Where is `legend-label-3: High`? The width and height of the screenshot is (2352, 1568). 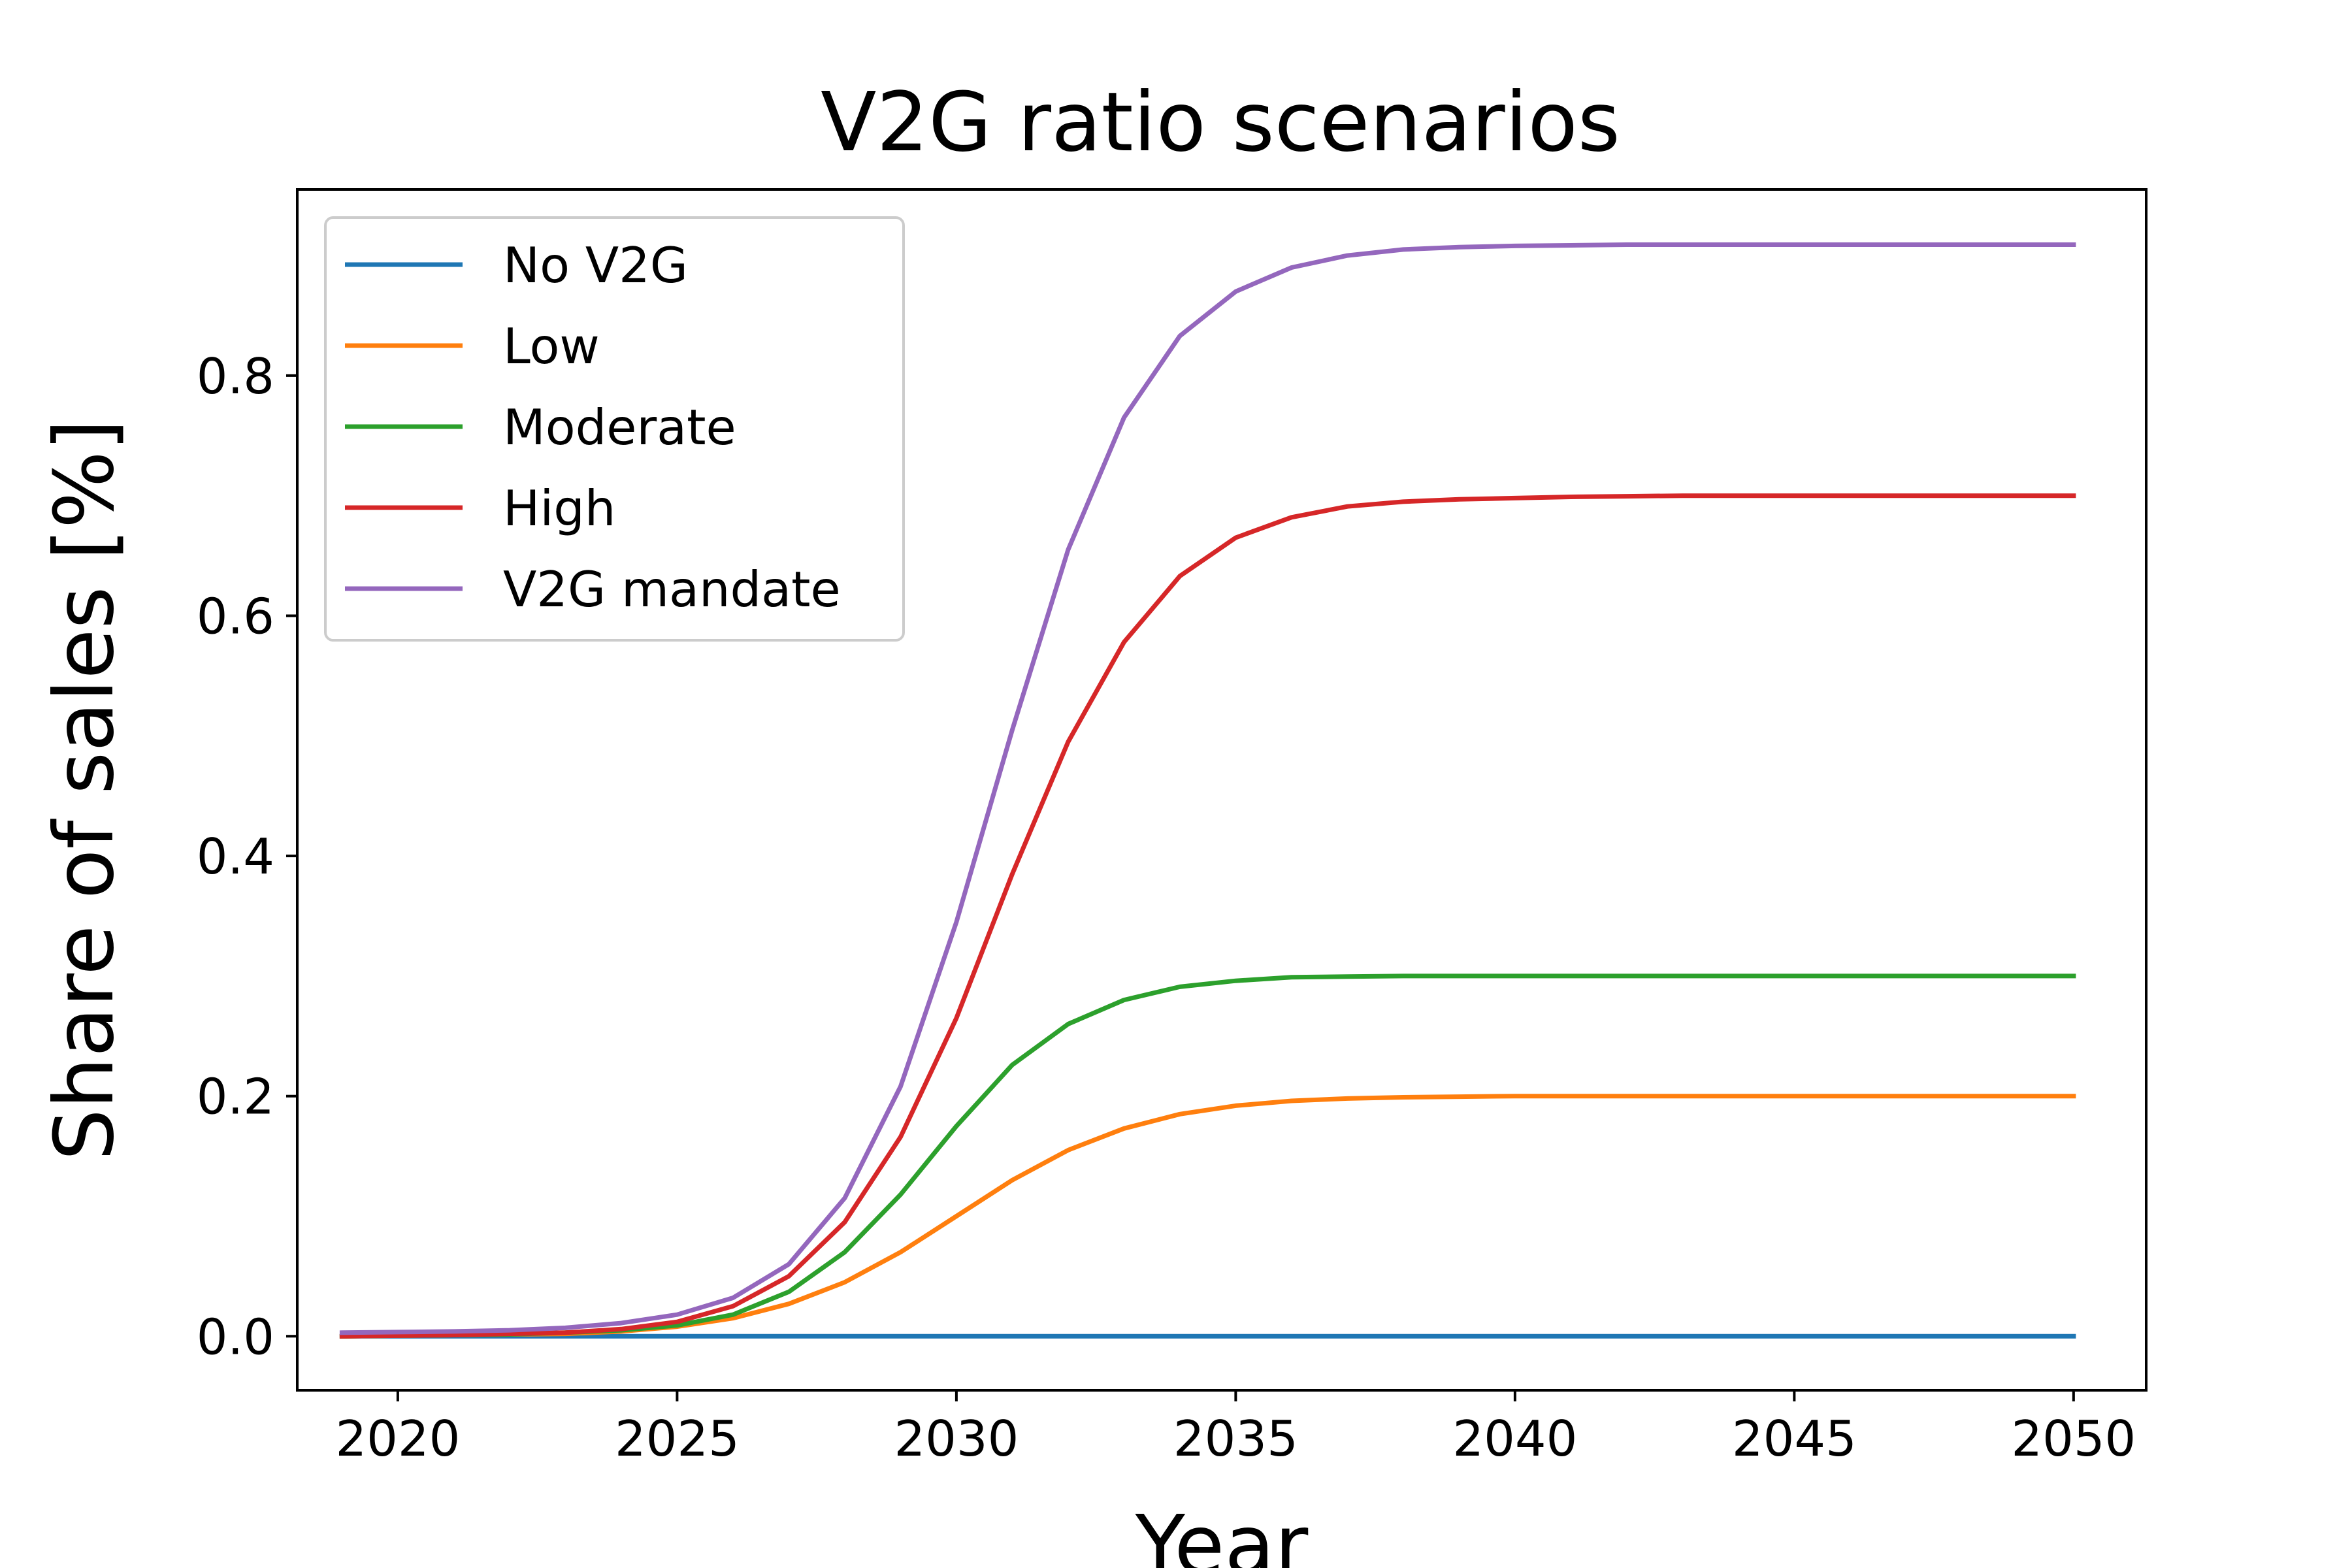
legend-label-3: High is located at coordinates (559, 508).